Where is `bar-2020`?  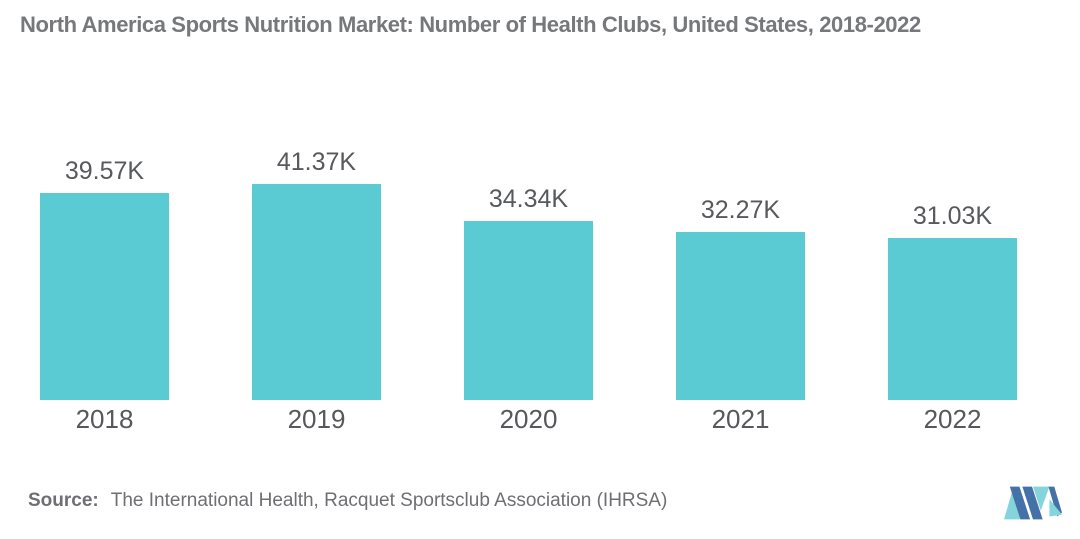 bar-2020 is located at coordinates (528, 310).